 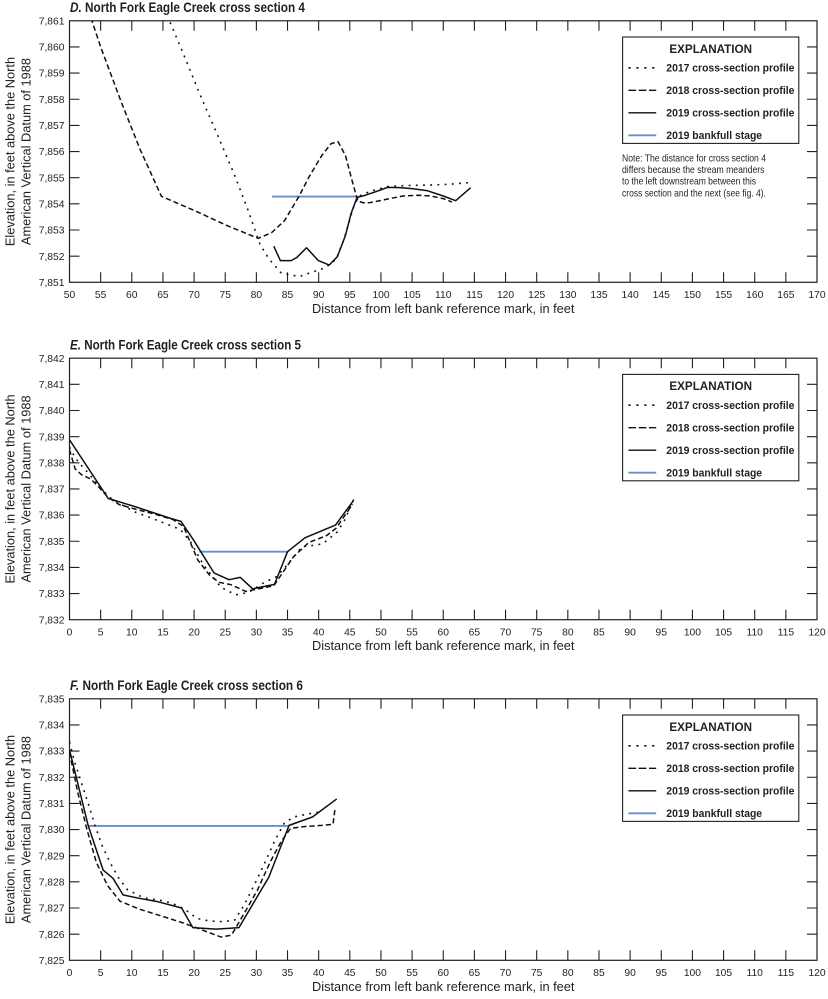 What do you see at coordinates (52, 830) in the screenshot?
I see `svg-text: 7,830` at bounding box center [52, 830].